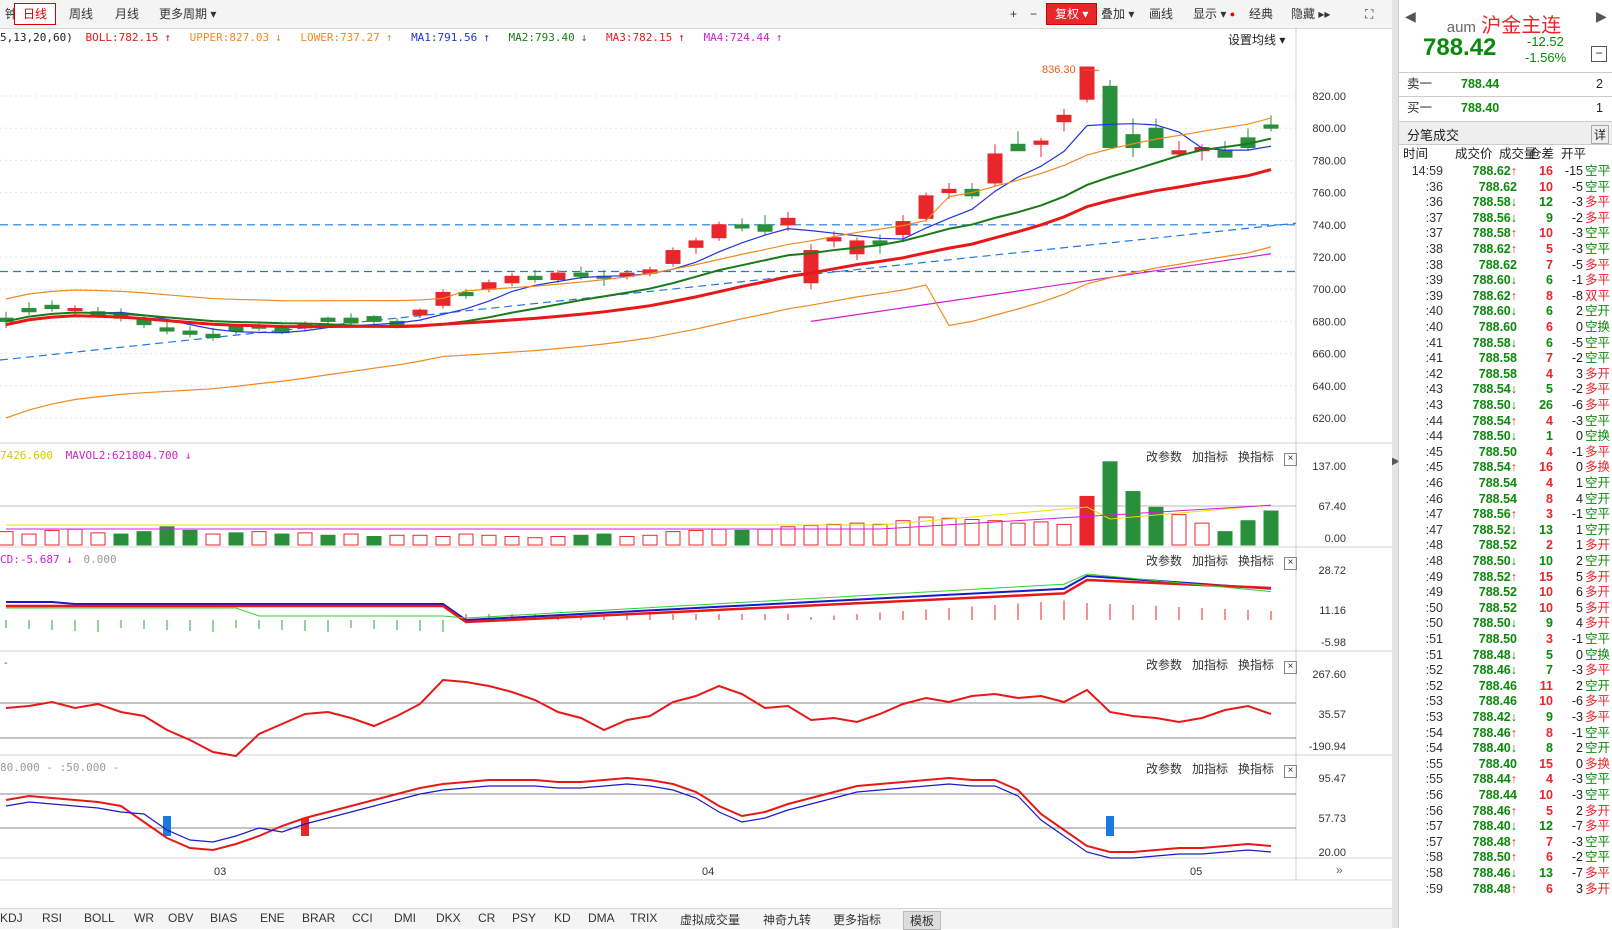 The image size is (1612, 930). I want to click on trade-time: :44, so click(1434, 436).